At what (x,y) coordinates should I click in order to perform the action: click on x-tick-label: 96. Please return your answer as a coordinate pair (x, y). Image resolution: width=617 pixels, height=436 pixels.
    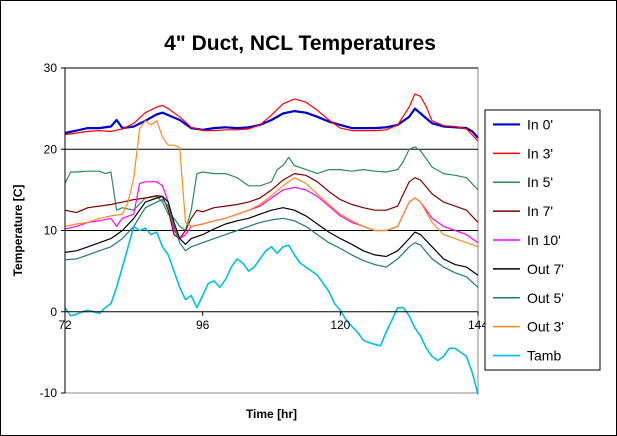
    Looking at the image, I should click on (203, 325).